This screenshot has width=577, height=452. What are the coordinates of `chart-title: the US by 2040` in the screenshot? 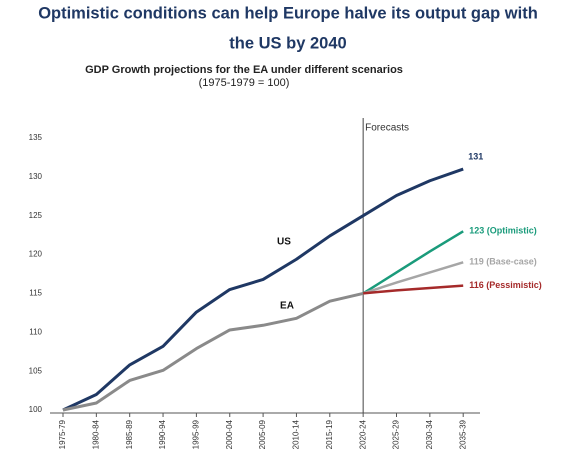 It's located at (287, 43).